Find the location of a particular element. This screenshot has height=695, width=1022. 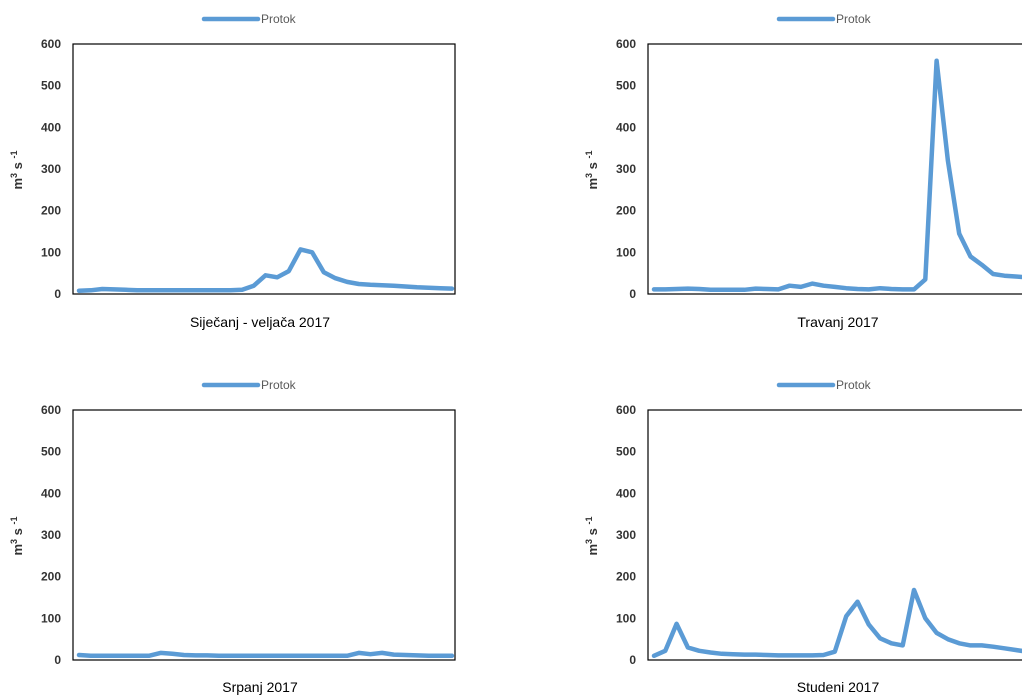

x-axis-label: Siječanj - veljača 2017 is located at coordinates (260, 322).